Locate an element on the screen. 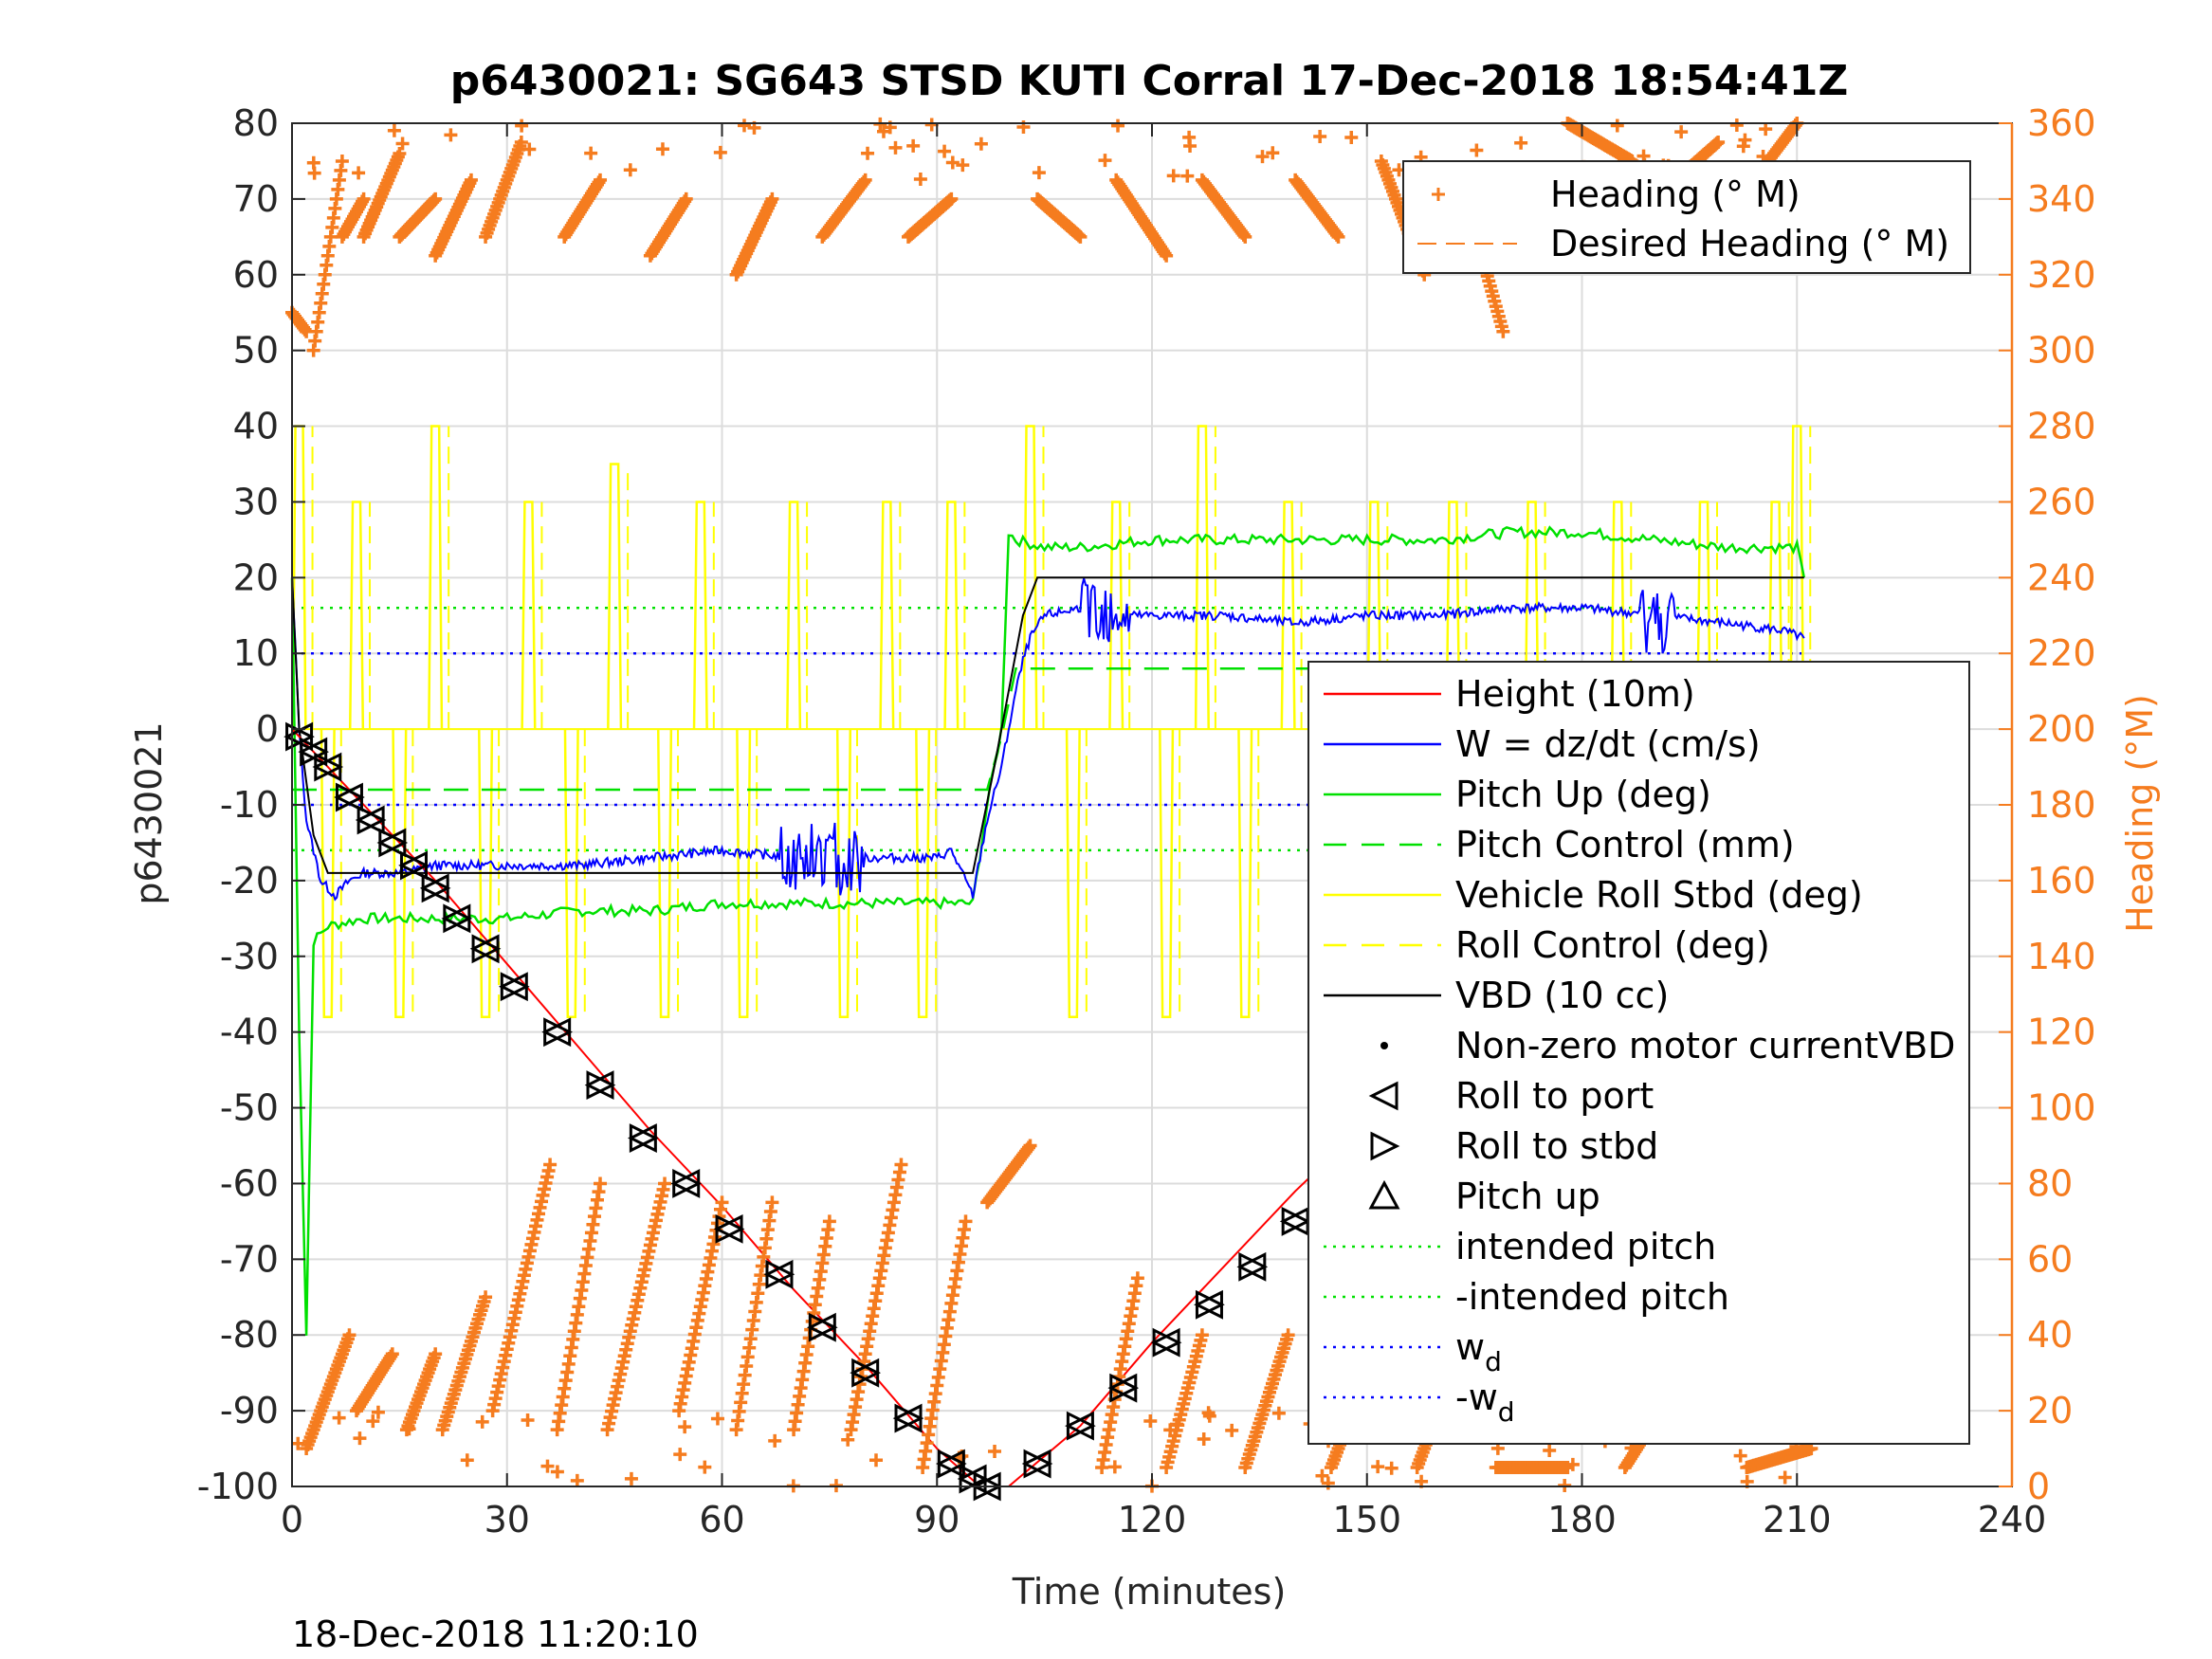 The width and height of the screenshot is (2212, 1659). w-line is located at coordinates (1048, 738).